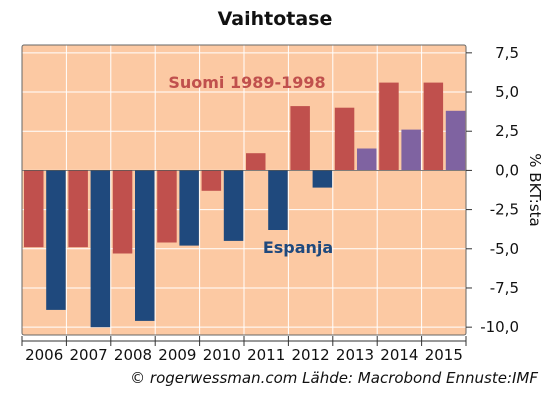 Image resolution: width=550 pixels, height=400 pixels. What do you see at coordinates (507, 170) in the screenshot?
I see `y-tick-label: 0,0` at bounding box center [507, 170].